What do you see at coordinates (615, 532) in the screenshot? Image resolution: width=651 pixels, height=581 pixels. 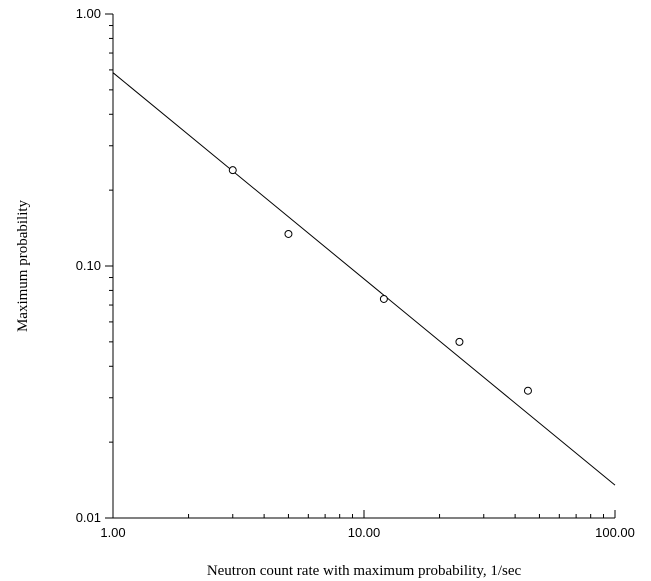 I see `x-tick-label: 100.00` at bounding box center [615, 532].